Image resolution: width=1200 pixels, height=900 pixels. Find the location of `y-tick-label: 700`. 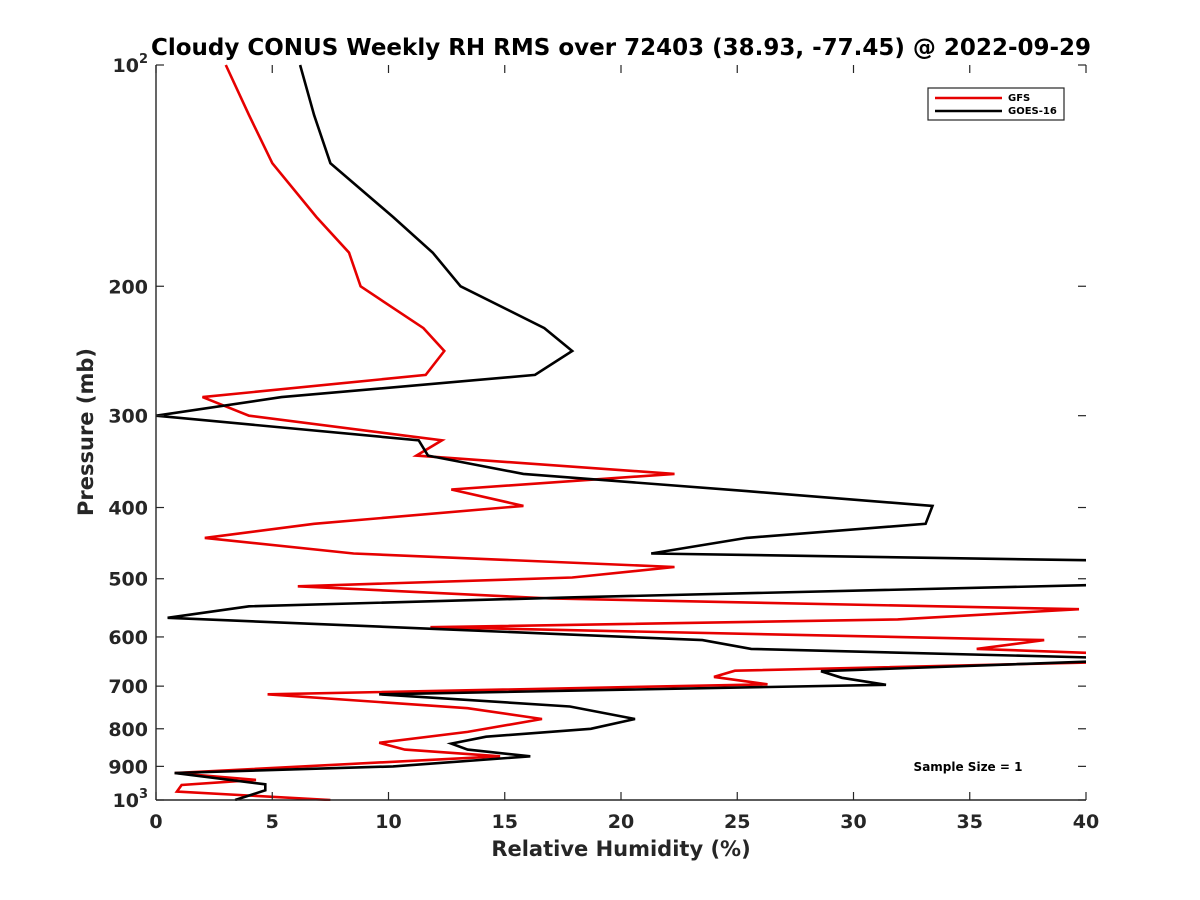

y-tick-label: 700 is located at coordinates (128, 687).